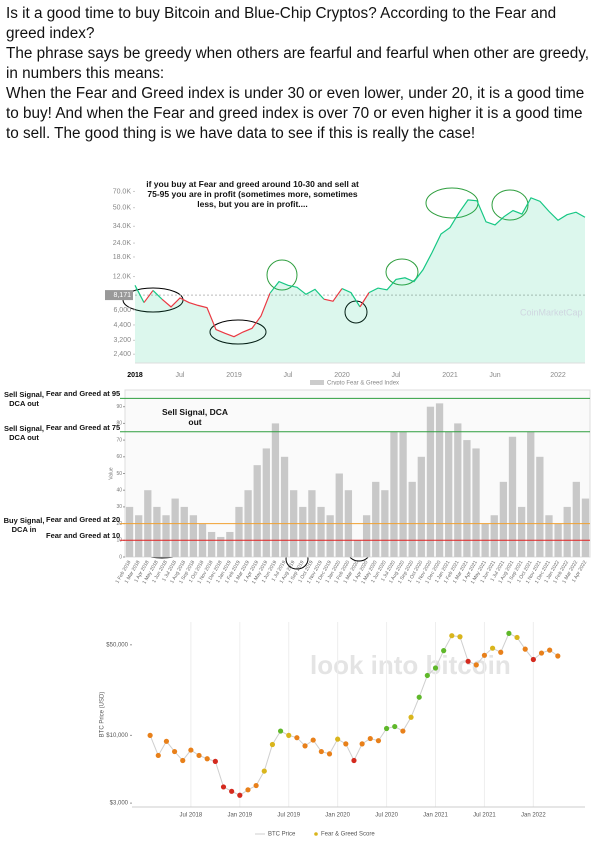 The height and width of the screenshot is (847, 596). Describe the element at coordinates (239, 816) in the screenshot. I see `x-tick-label: Jan 2019` at that location.